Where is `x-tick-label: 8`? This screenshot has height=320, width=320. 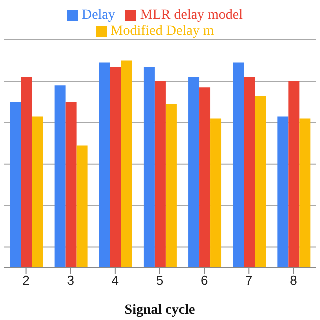 x-tick-label: 8 is located at coordinates (294, 280).